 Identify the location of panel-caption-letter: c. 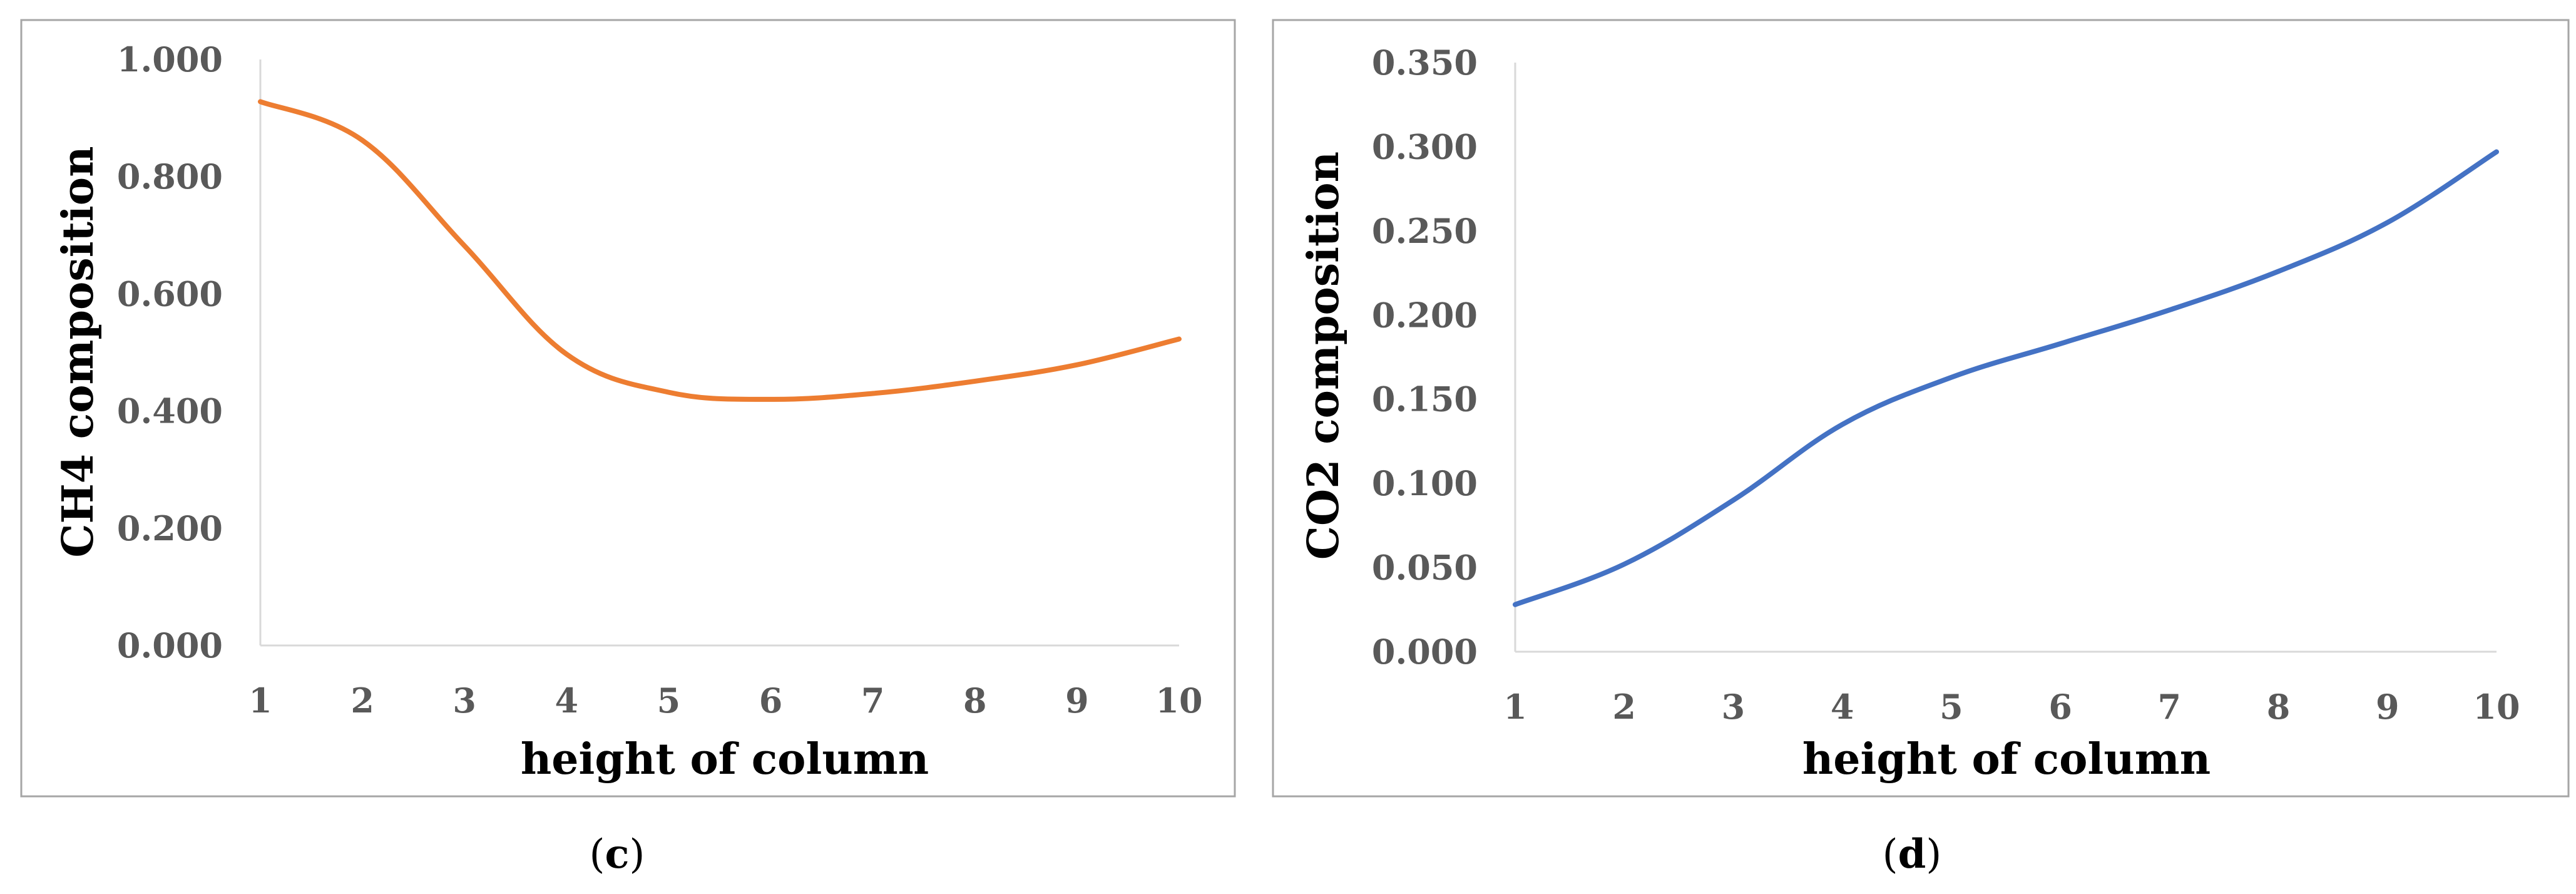
(617, 854).